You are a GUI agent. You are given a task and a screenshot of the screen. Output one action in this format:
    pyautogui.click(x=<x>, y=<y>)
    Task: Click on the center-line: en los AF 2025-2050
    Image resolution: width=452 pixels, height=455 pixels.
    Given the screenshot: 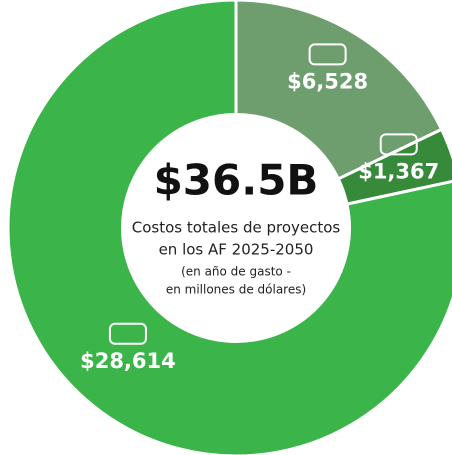 What is the action you would take?
    pyautogui.click(x=236, y=250)
    